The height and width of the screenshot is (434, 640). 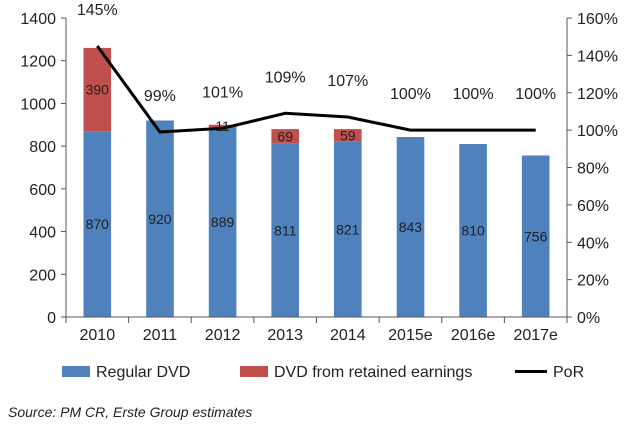 I want to click on bar-label-regular-dvd-2016e: 810, so click(x=473, y=231).